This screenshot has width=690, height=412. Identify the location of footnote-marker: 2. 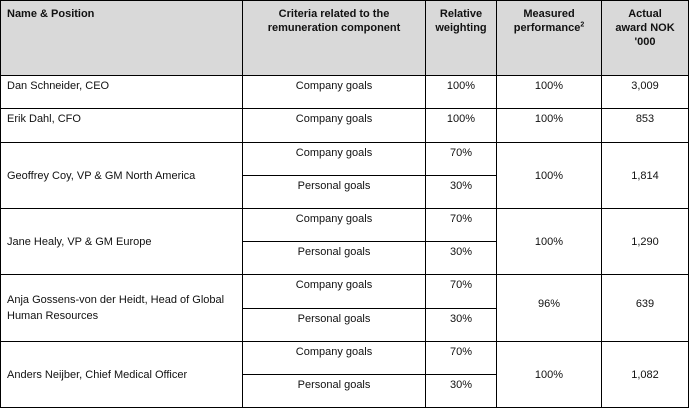
(582, 25).